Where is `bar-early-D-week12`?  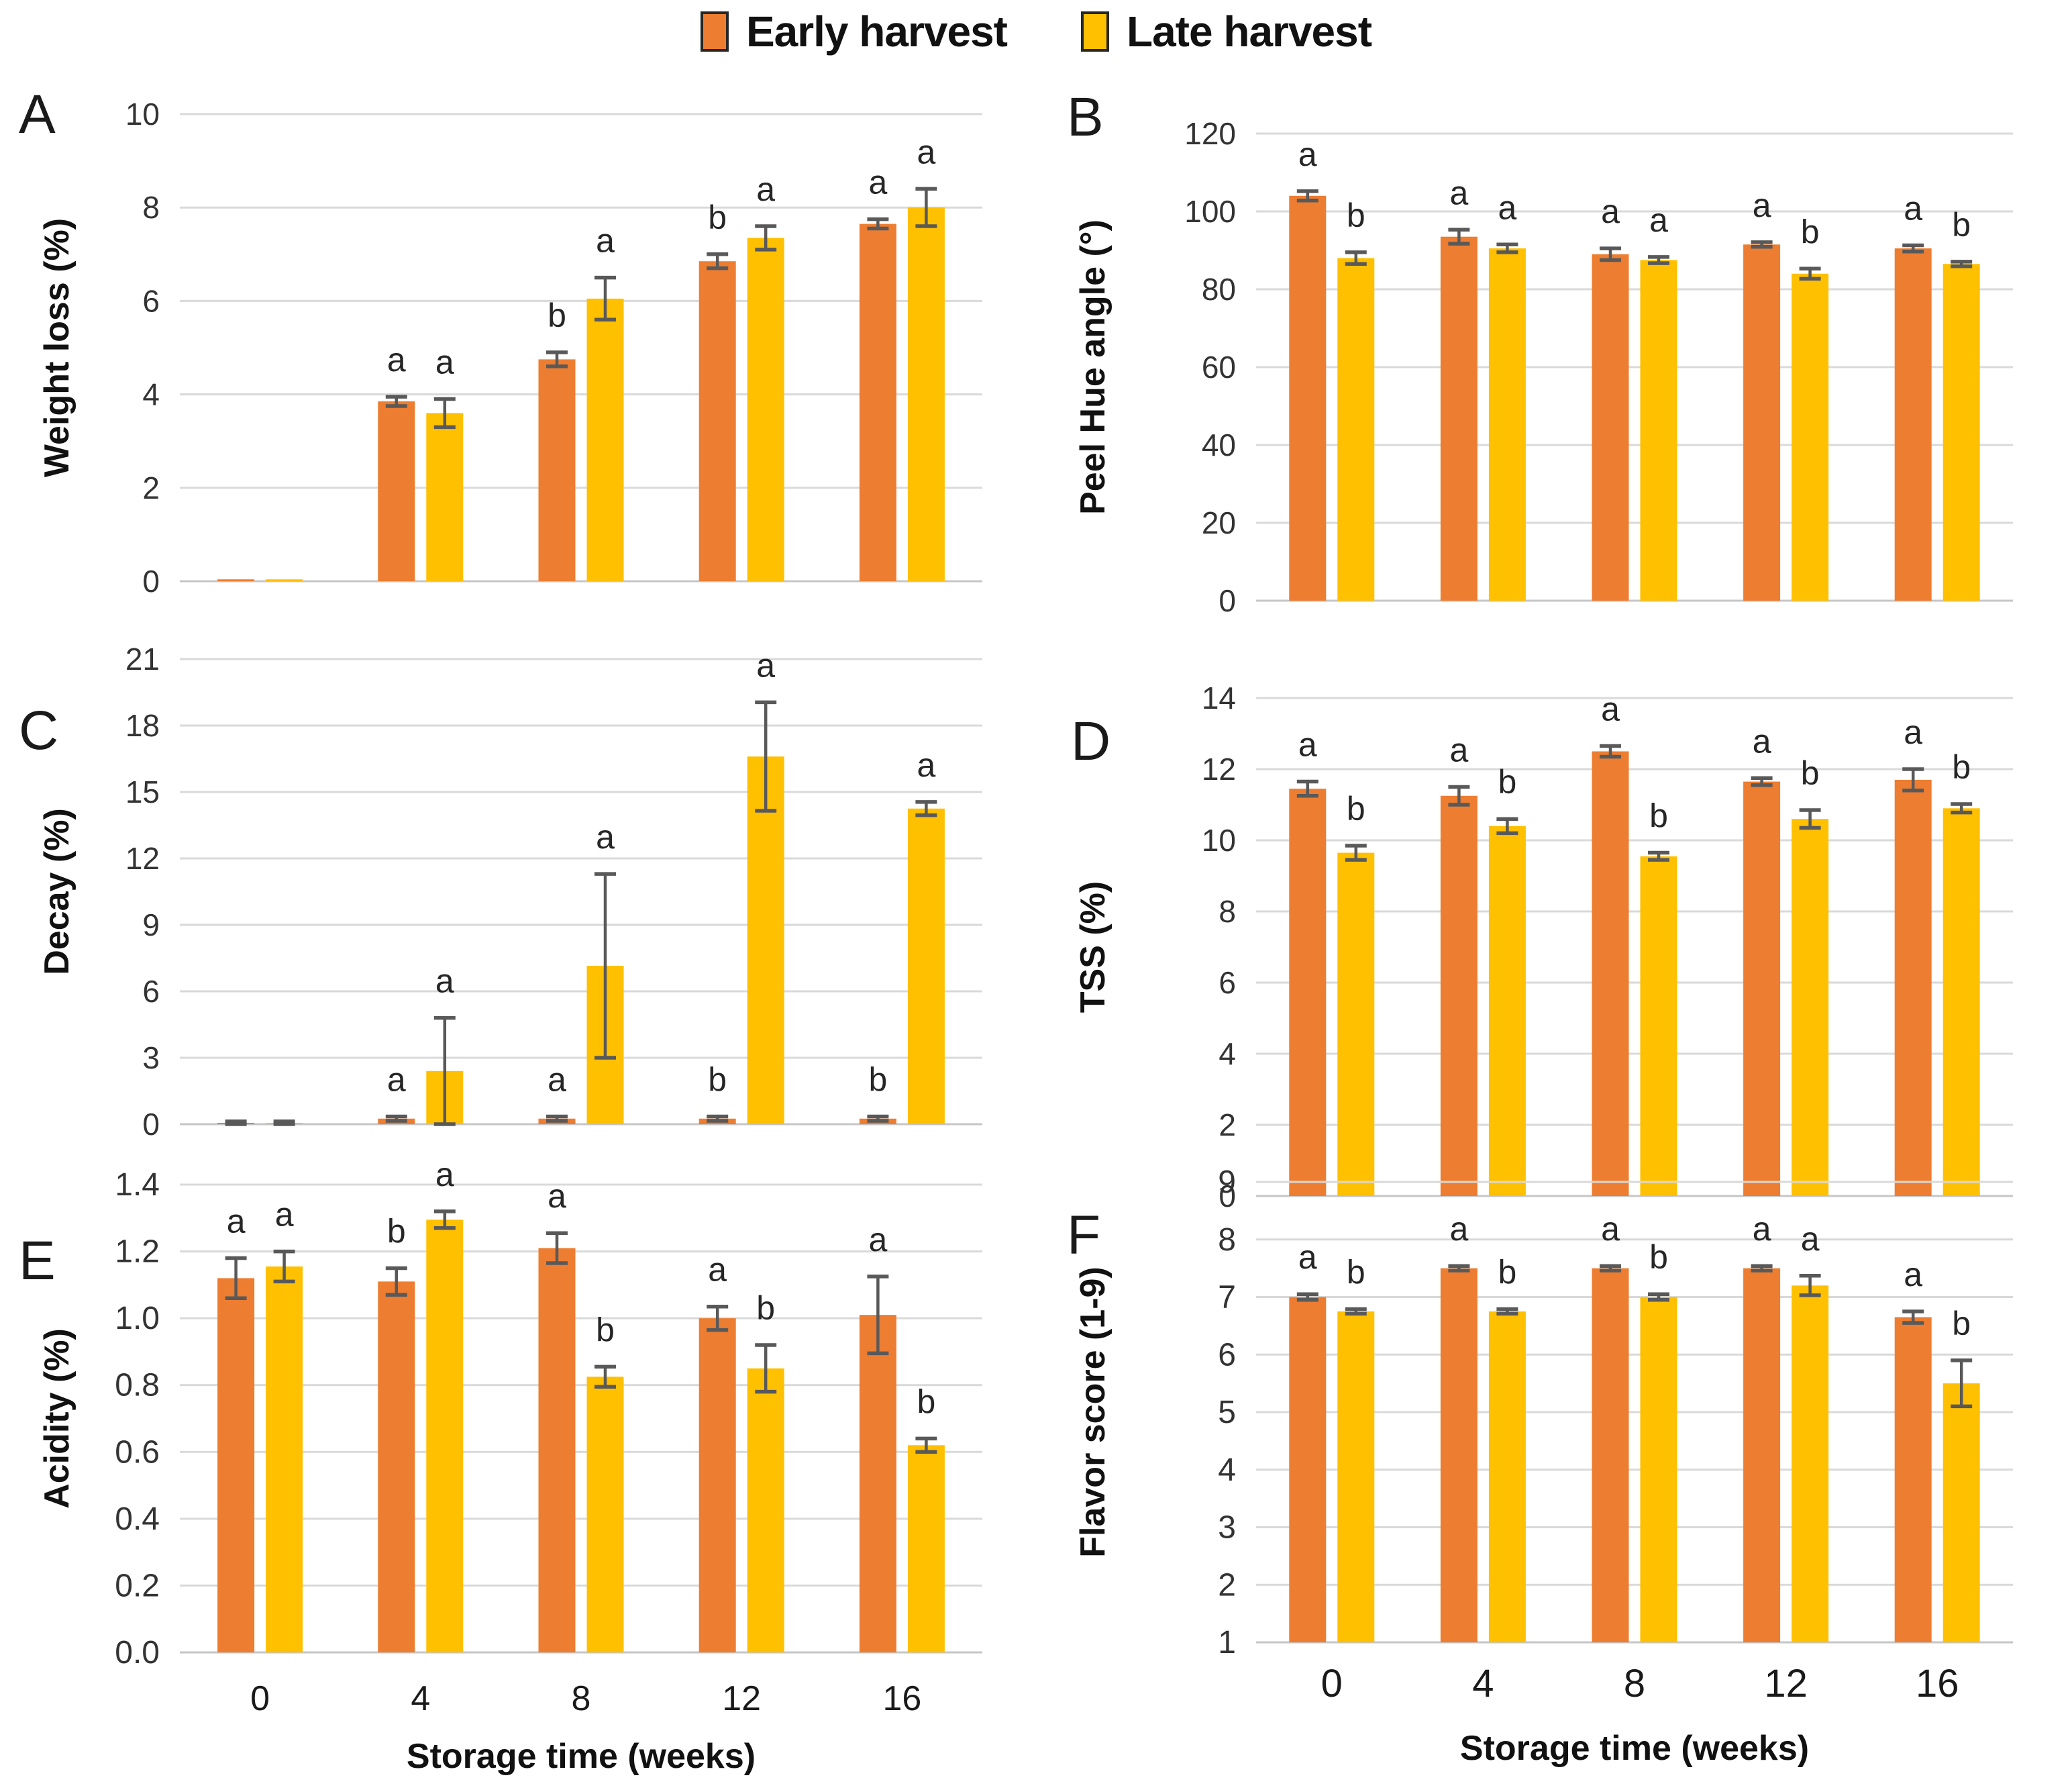
bar-early-D-week12 is located at coordinates (1762, 989).